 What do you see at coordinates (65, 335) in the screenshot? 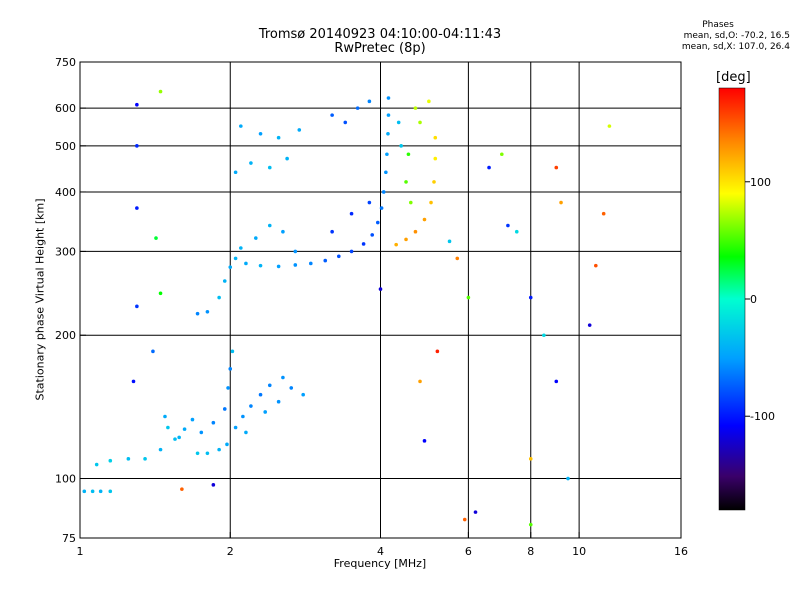
I see `y-tick-label: 200` at bounding box center [65, 335].